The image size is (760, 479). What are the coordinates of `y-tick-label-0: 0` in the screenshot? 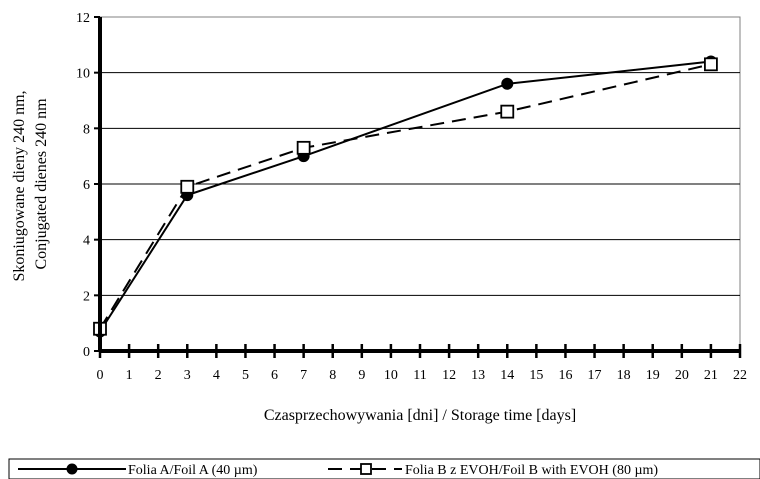 It's located at (86, 352).